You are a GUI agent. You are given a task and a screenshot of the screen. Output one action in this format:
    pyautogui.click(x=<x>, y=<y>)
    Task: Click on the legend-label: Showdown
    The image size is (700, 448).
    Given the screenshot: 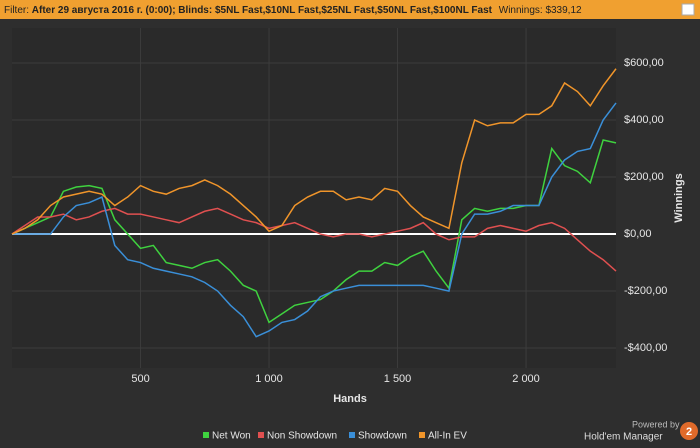 What is the action you would take?
    pyautogui.click(x=382, y=436)
    